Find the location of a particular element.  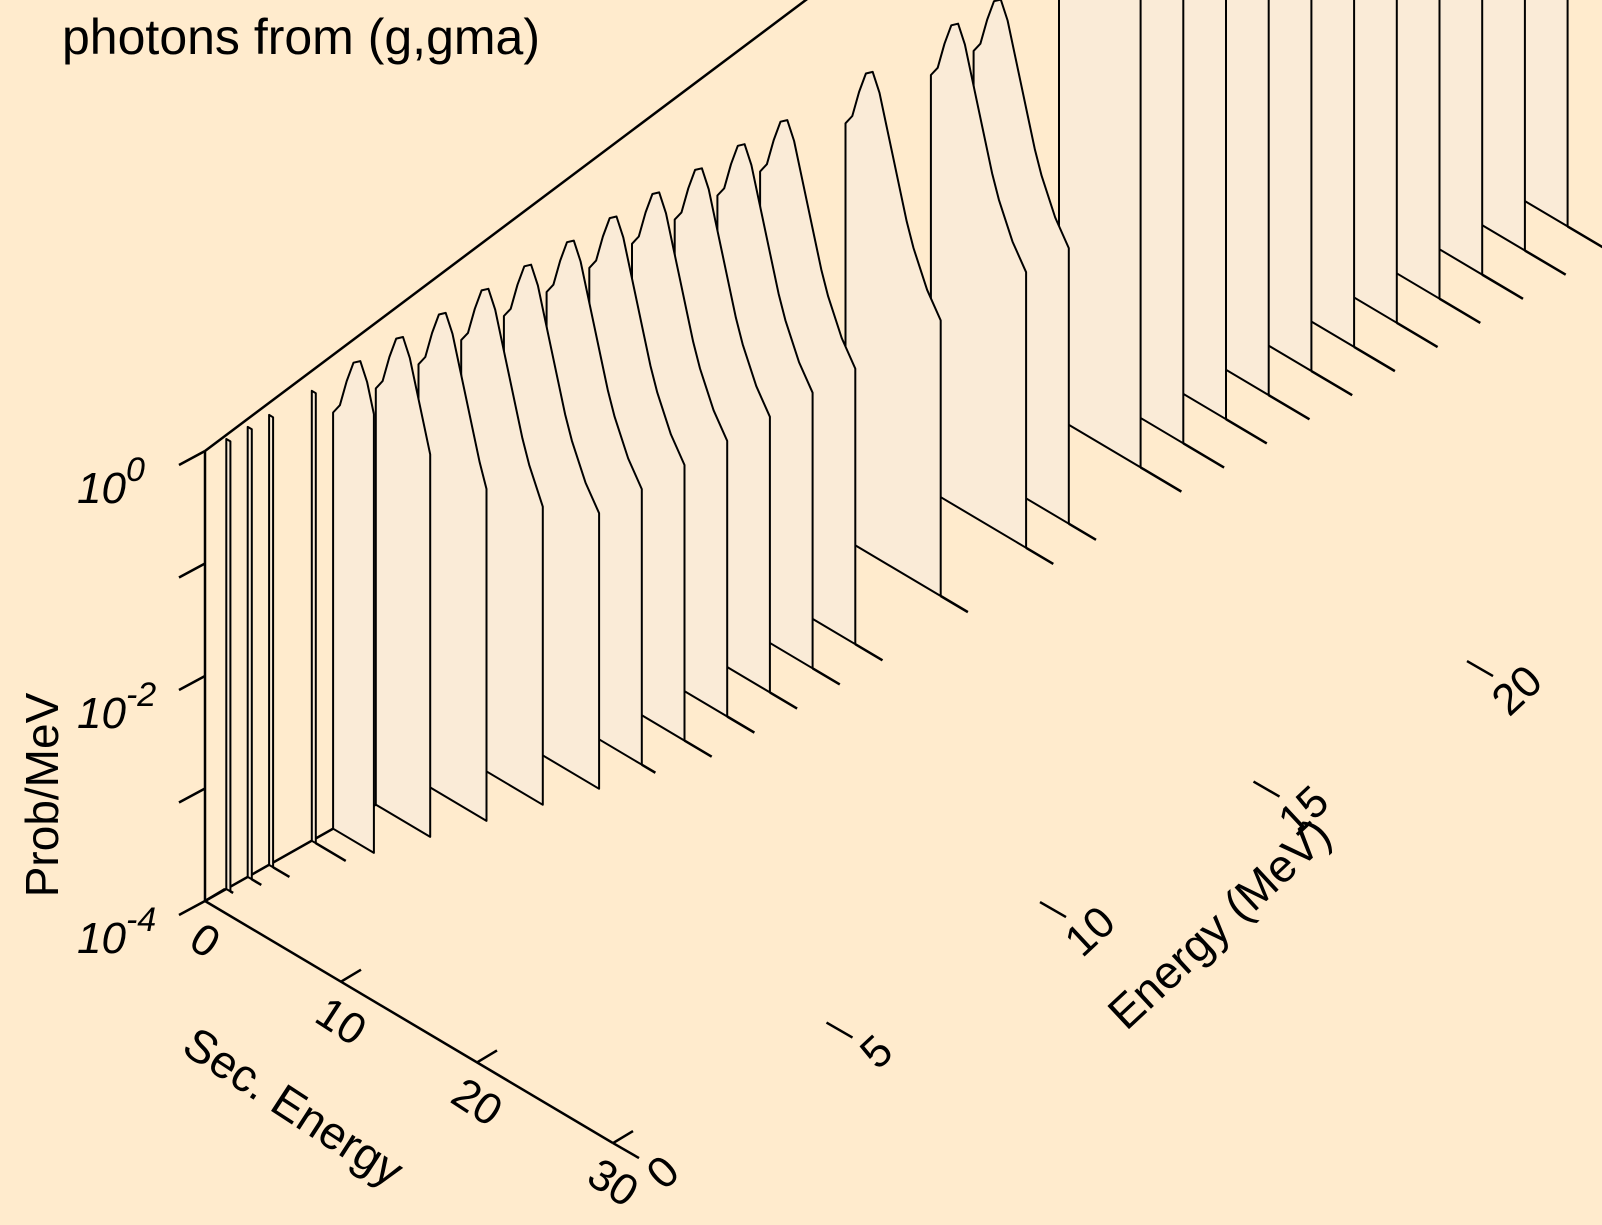

y-tick-label: 10 is located at coordinates (1090, 931).